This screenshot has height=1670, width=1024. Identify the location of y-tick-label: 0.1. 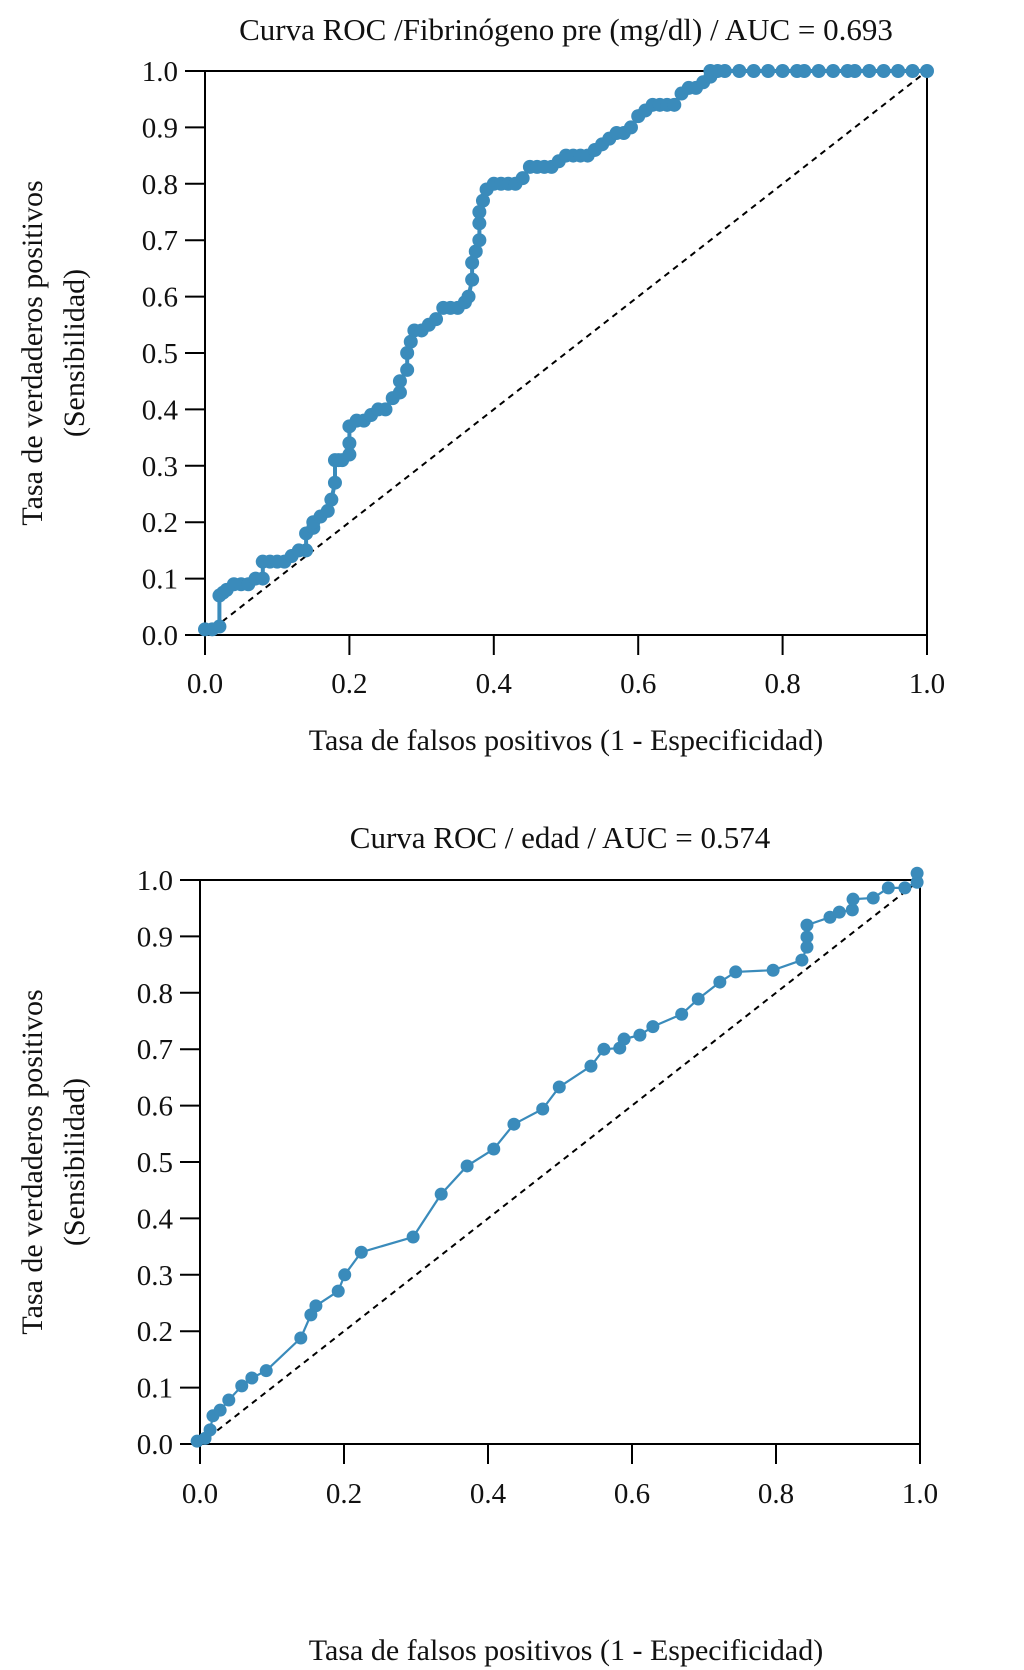
(155, 1389).